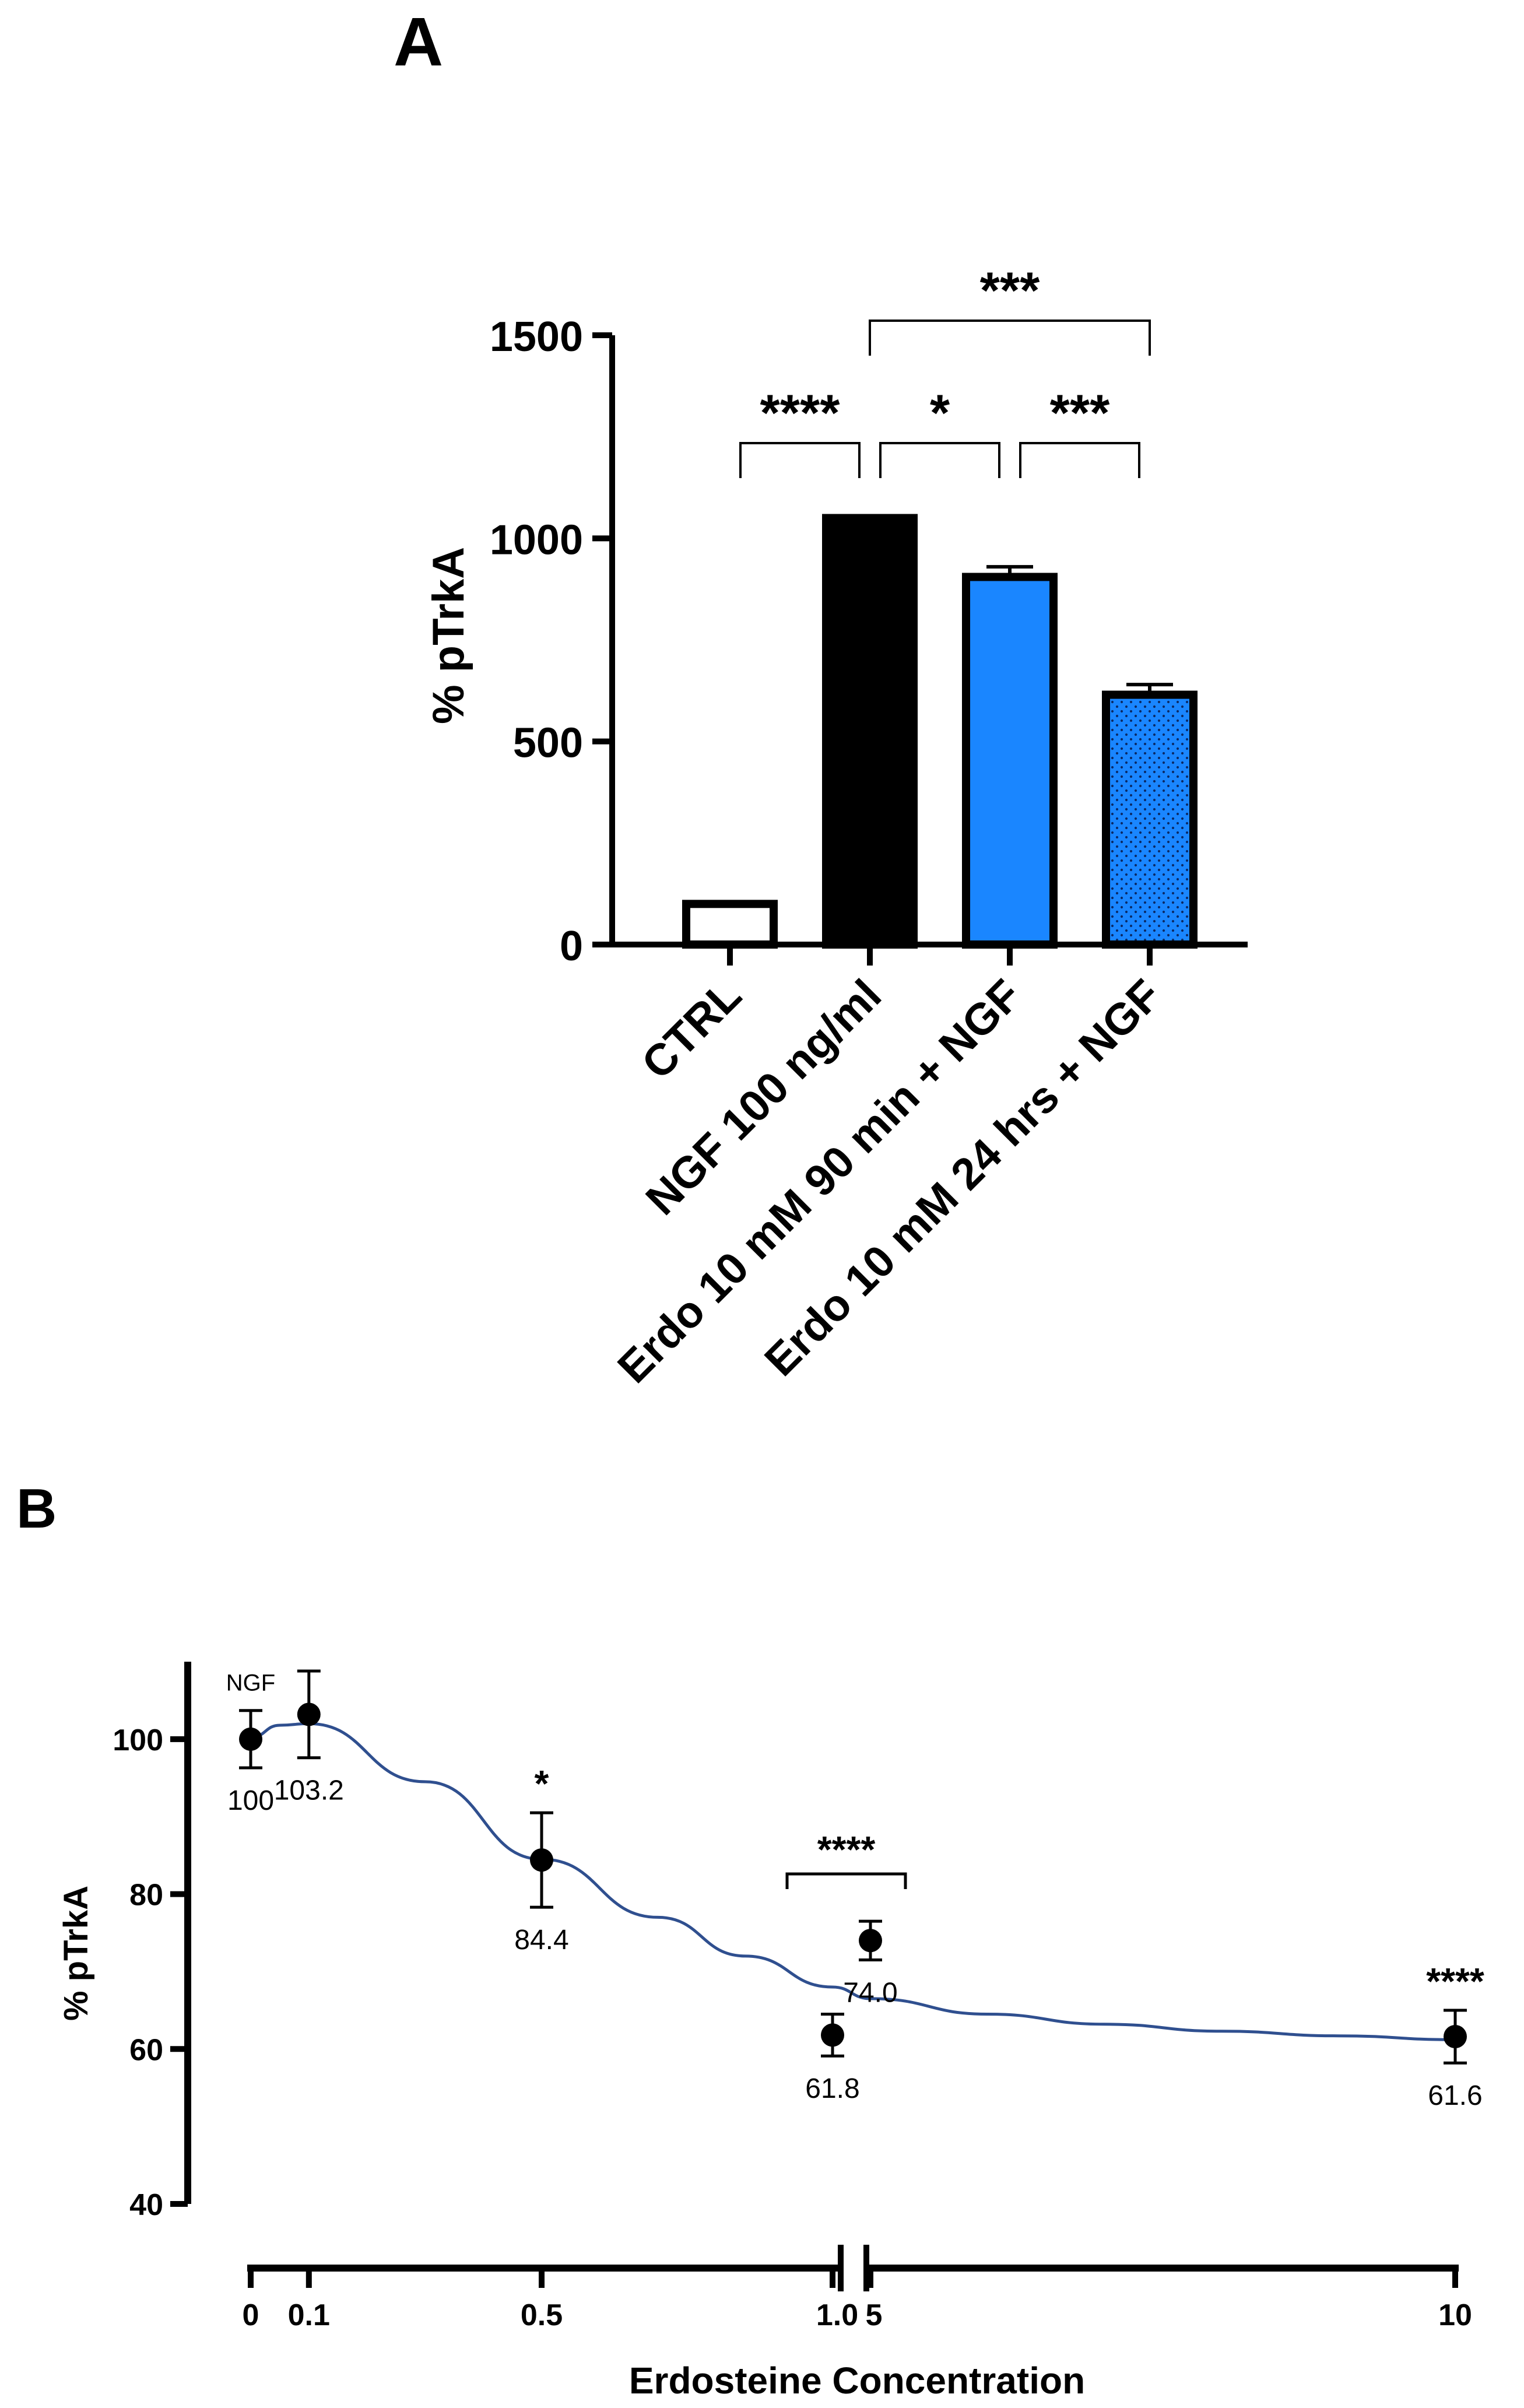 This screenshot has height=2408, width=1524. What do you see at coordinates (870, 1993) in the screenshot?
I see `point-value-label: 74.0` at bounding box center [870, 1993].